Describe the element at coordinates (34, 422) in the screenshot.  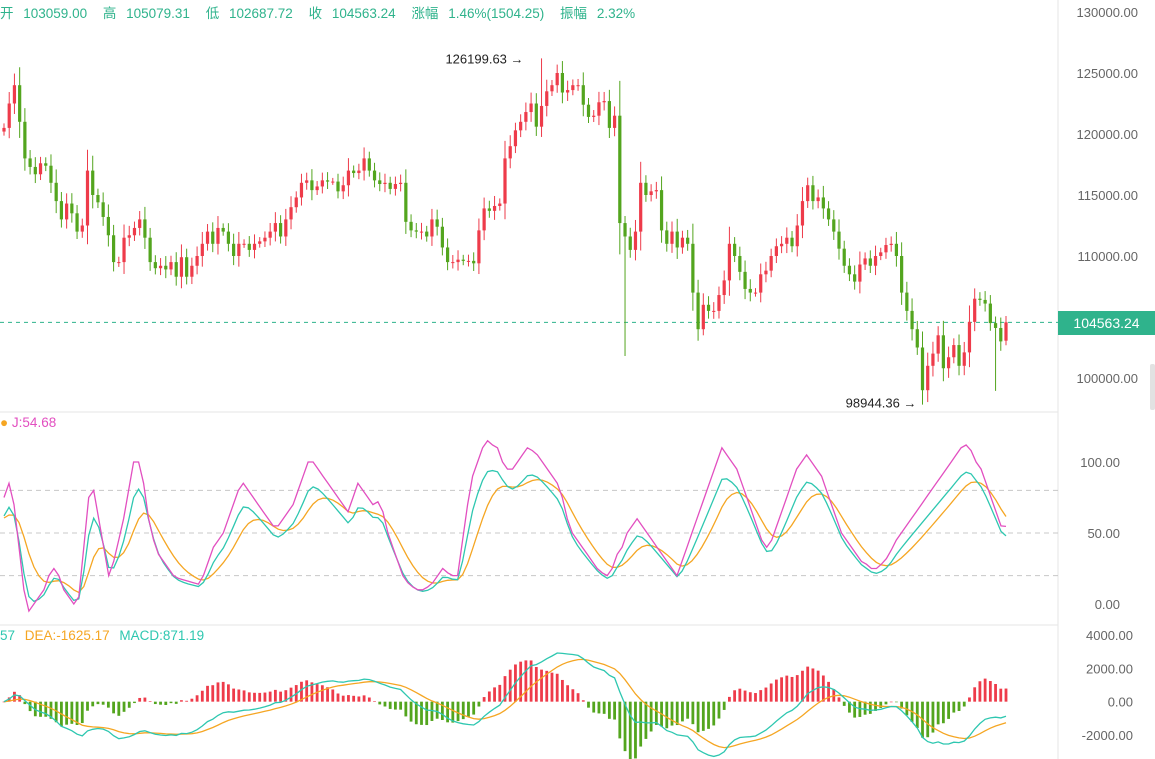
I see `kdj-j-value: J:54.68` at that location.